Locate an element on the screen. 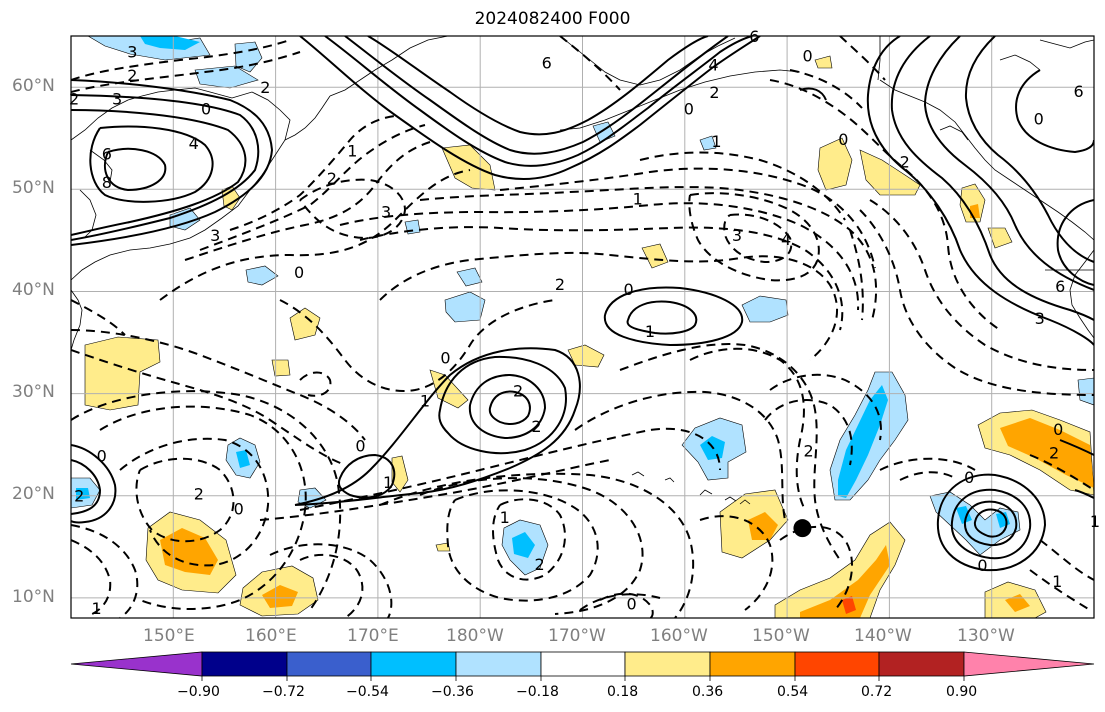 The image size is (1105, 712). colorbar-tick-label: 0.36 is located at coordinates (708, 692).